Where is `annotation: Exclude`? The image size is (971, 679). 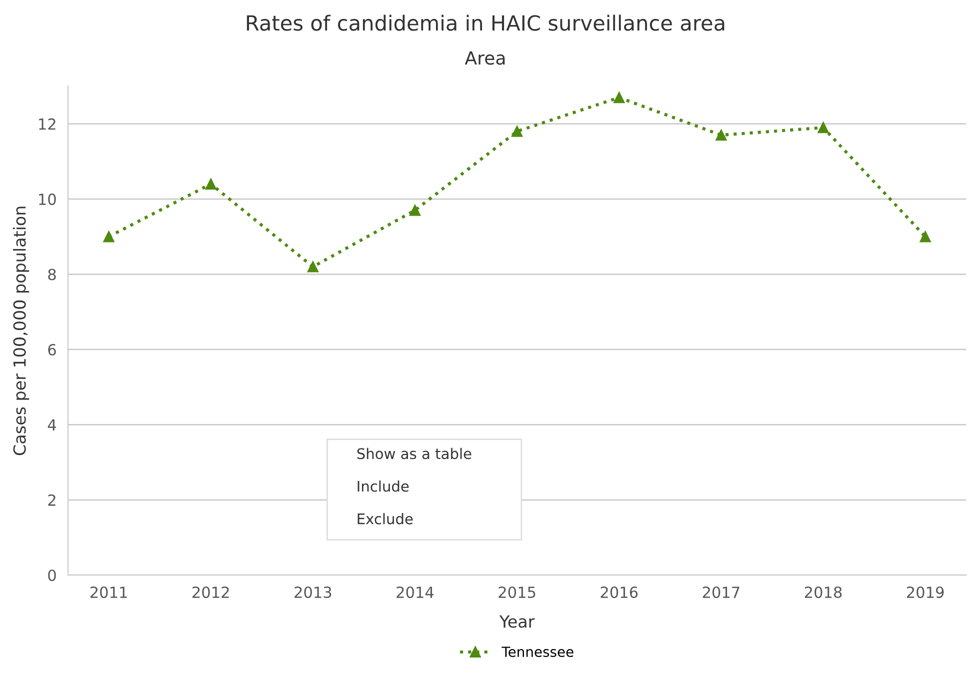 annotation: Exclude is located at coordinates (385, 518).